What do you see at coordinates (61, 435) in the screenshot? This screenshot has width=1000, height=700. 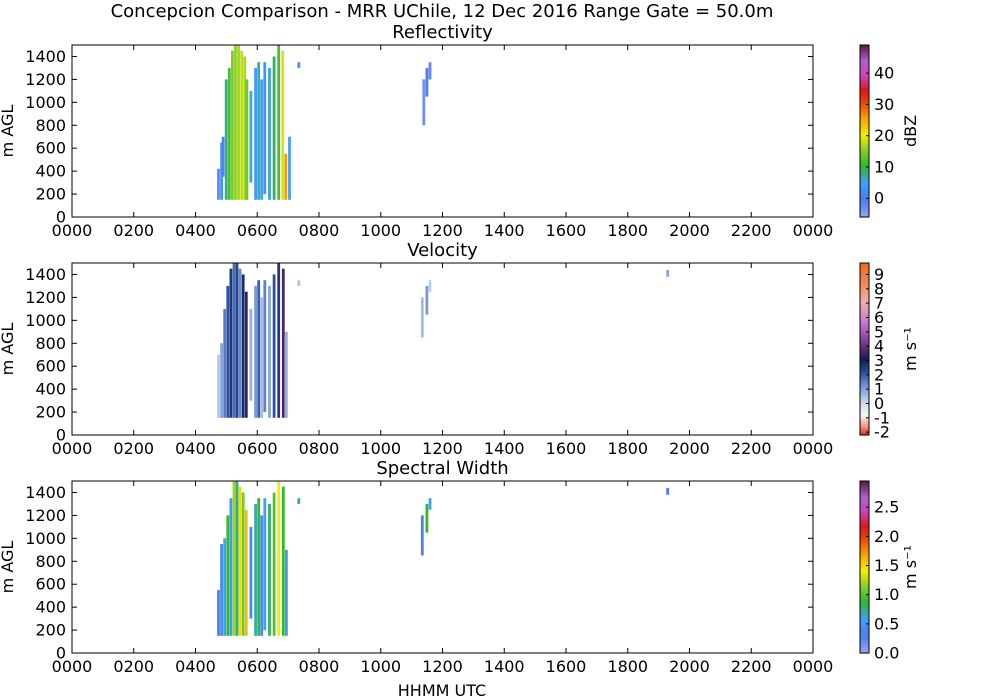 I see `y-tick-label: 0` at bounding box center [61, 435].